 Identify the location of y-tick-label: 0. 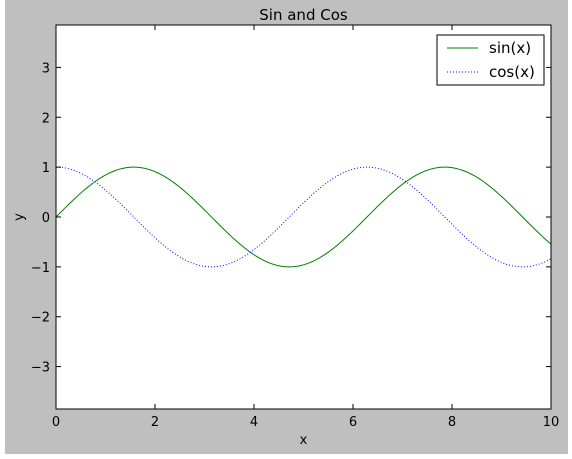
(46, 218).